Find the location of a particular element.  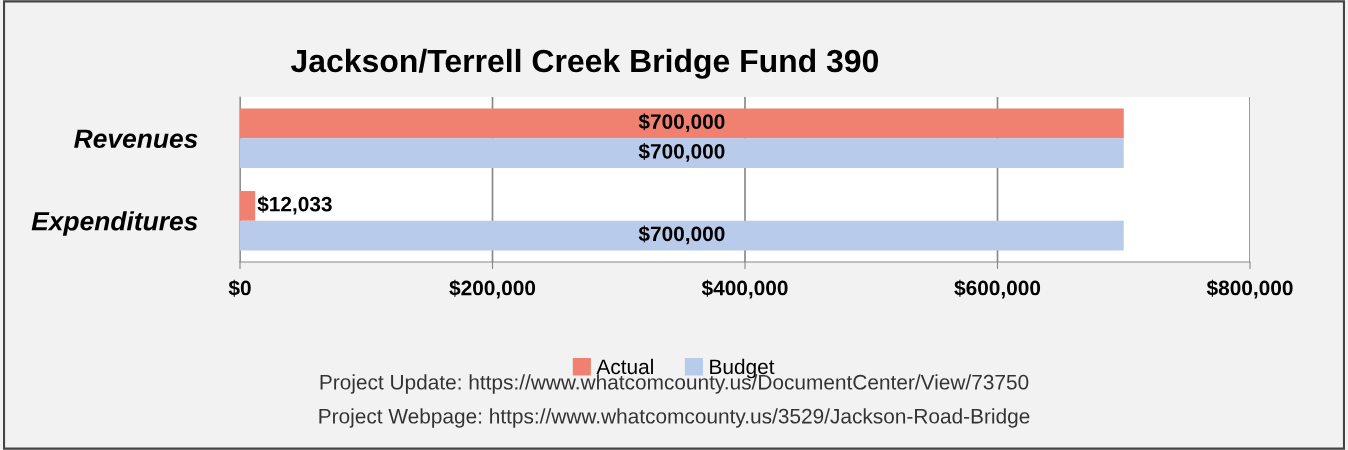

y-tick-label: Expenditures is located at coordinates (114, 223).